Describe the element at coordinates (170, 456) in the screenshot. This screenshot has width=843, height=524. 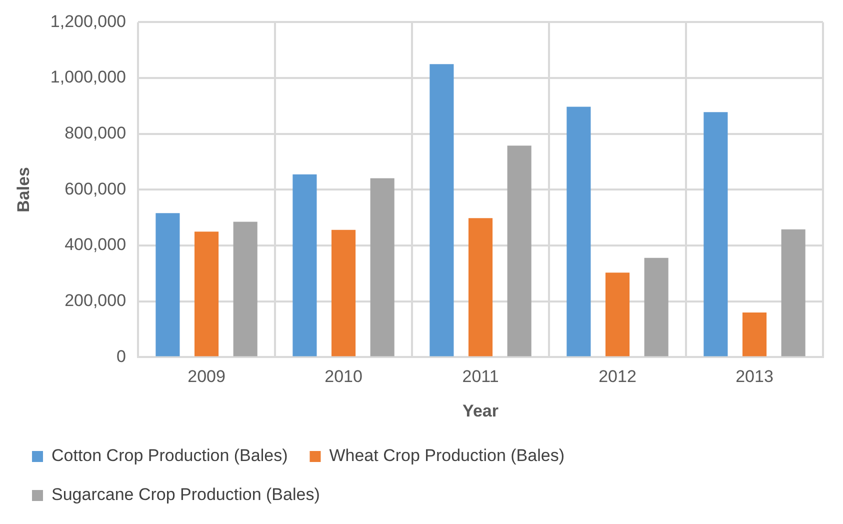
I see `legend-label: Cotton Crop Production (Bales)` at that location.